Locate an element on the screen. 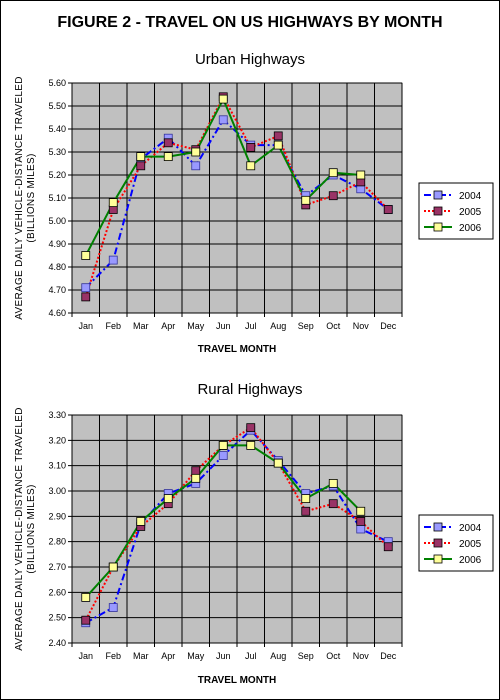 This screenshot has height=700, width=500. legend-marker-2005 is located at coordinates (438, 543).